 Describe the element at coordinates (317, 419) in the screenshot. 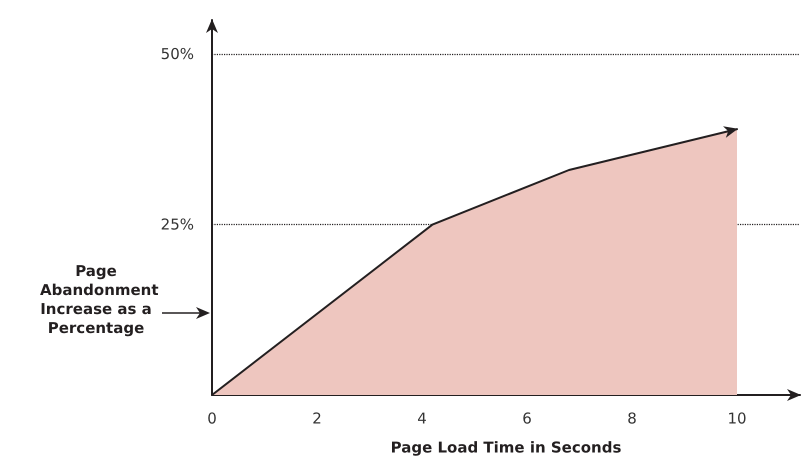

I see `x-tick-label: 2` at that location.